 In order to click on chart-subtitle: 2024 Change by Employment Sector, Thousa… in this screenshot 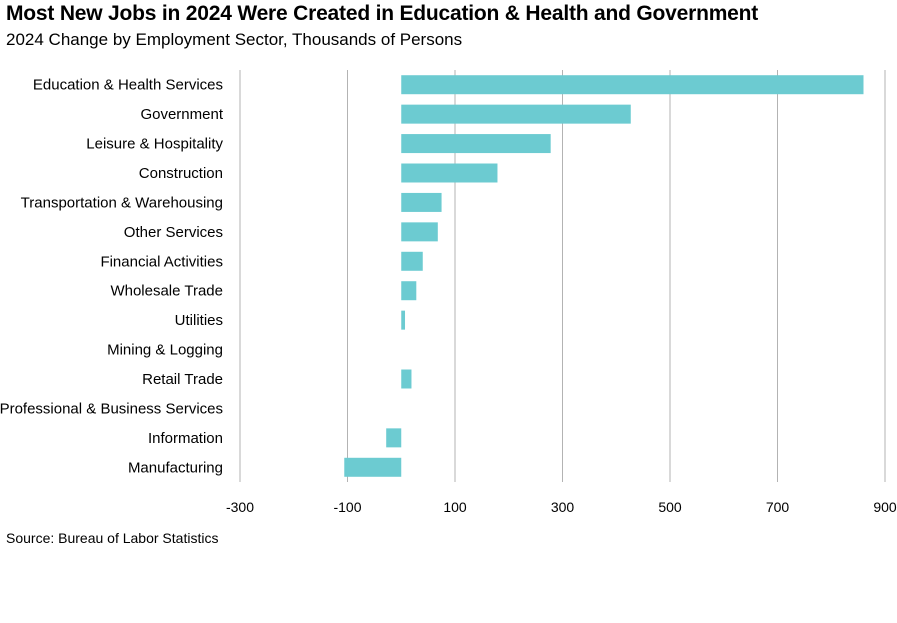, I will do `click(234, 39)`.